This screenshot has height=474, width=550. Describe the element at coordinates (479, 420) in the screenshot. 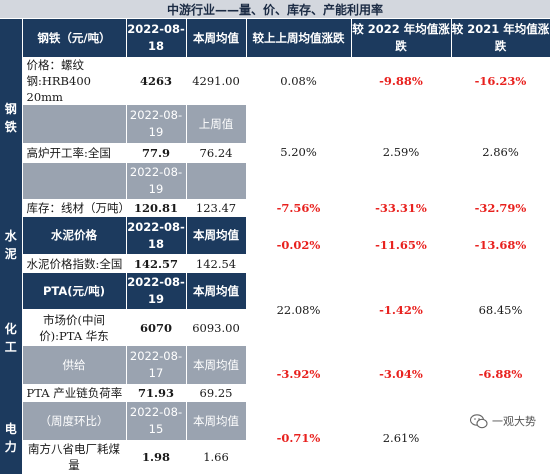

I see `wechat-icon` at that location.